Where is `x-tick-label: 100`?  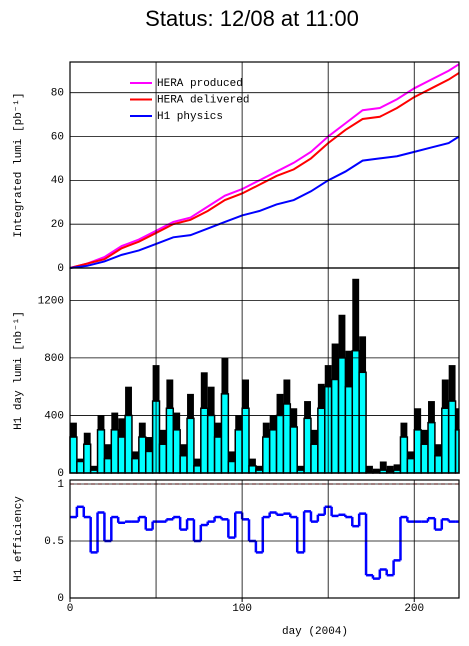 x-tick-label: 100 is located at coordinates (242, 609).